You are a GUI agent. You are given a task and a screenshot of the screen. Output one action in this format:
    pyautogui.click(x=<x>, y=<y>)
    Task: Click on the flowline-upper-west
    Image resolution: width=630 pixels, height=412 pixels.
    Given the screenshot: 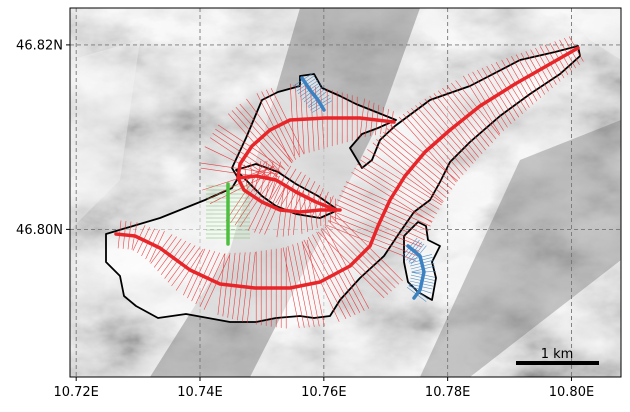 What is the action you would take?
    pyautogui.click(x=316, y=165)
    